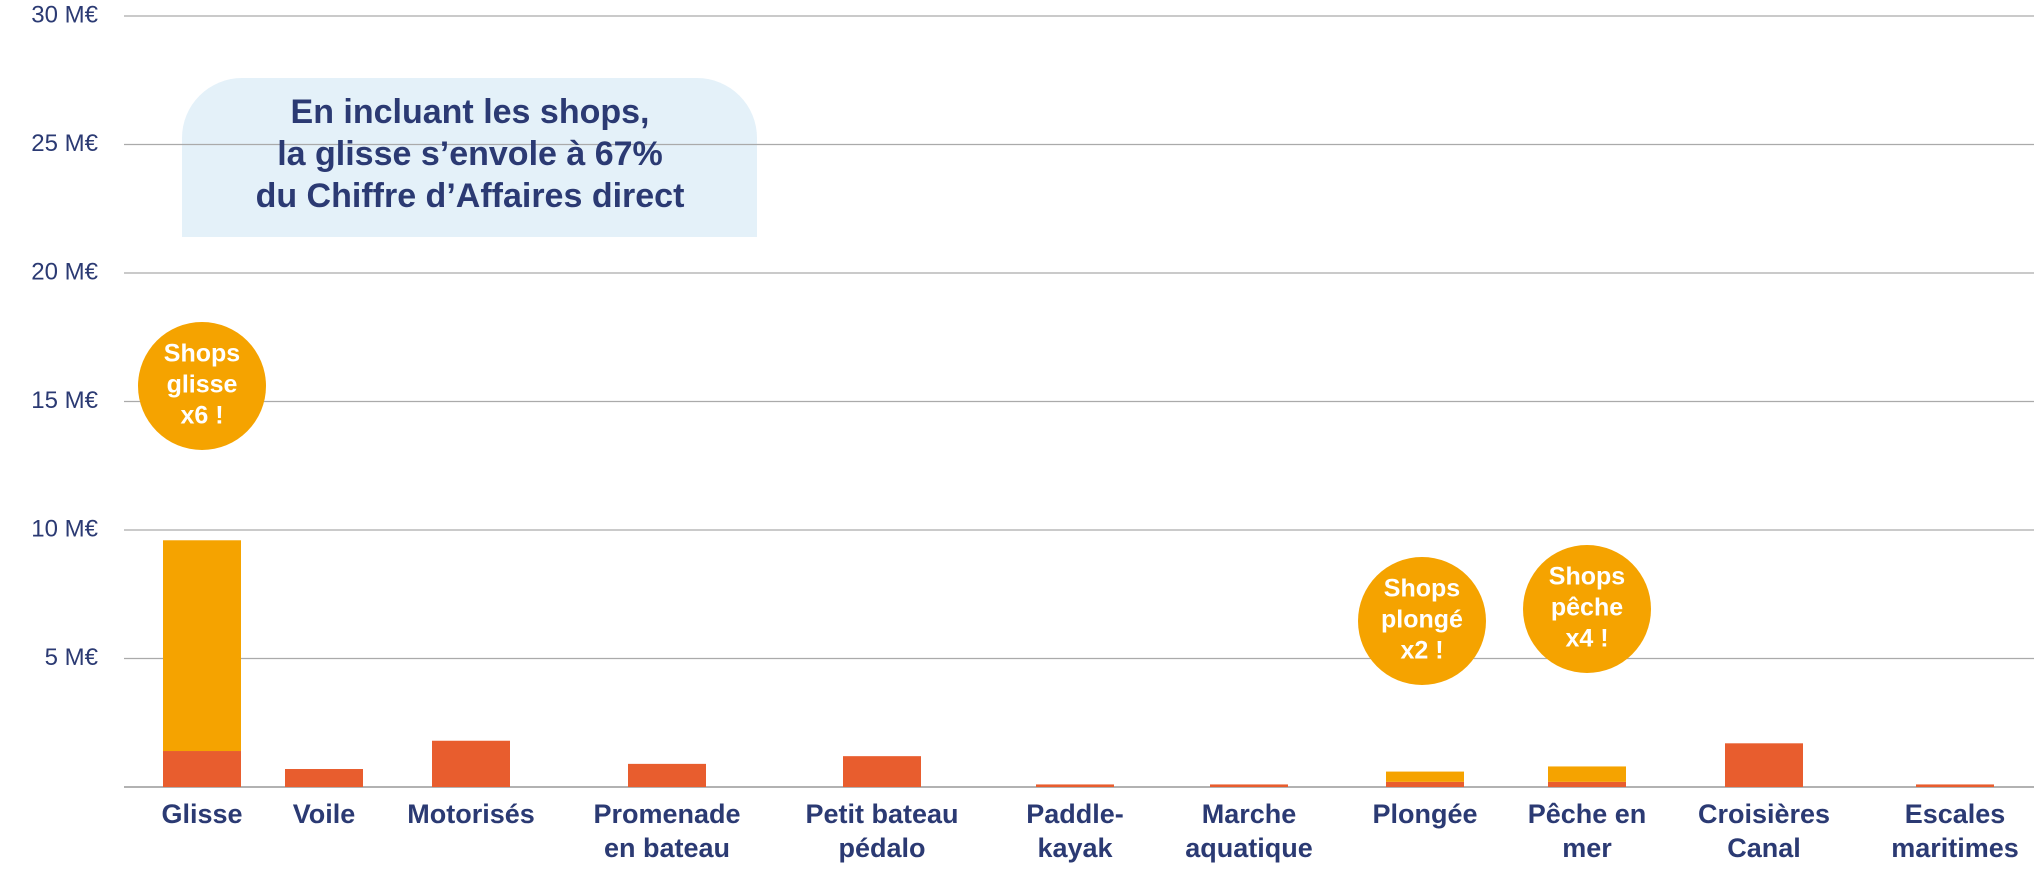  Describe the element at coordinates (882, 831) in the screenshot. I see `x-tick-label: Petit bateau pédalo` at that location.